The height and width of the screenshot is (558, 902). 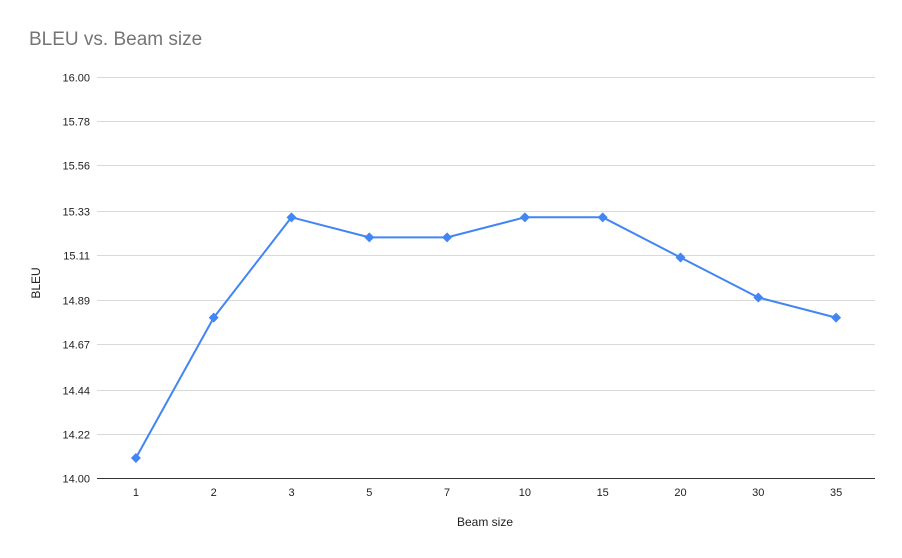 I want to click on y-tick-label: 16.00, so click(x=76, y=79).